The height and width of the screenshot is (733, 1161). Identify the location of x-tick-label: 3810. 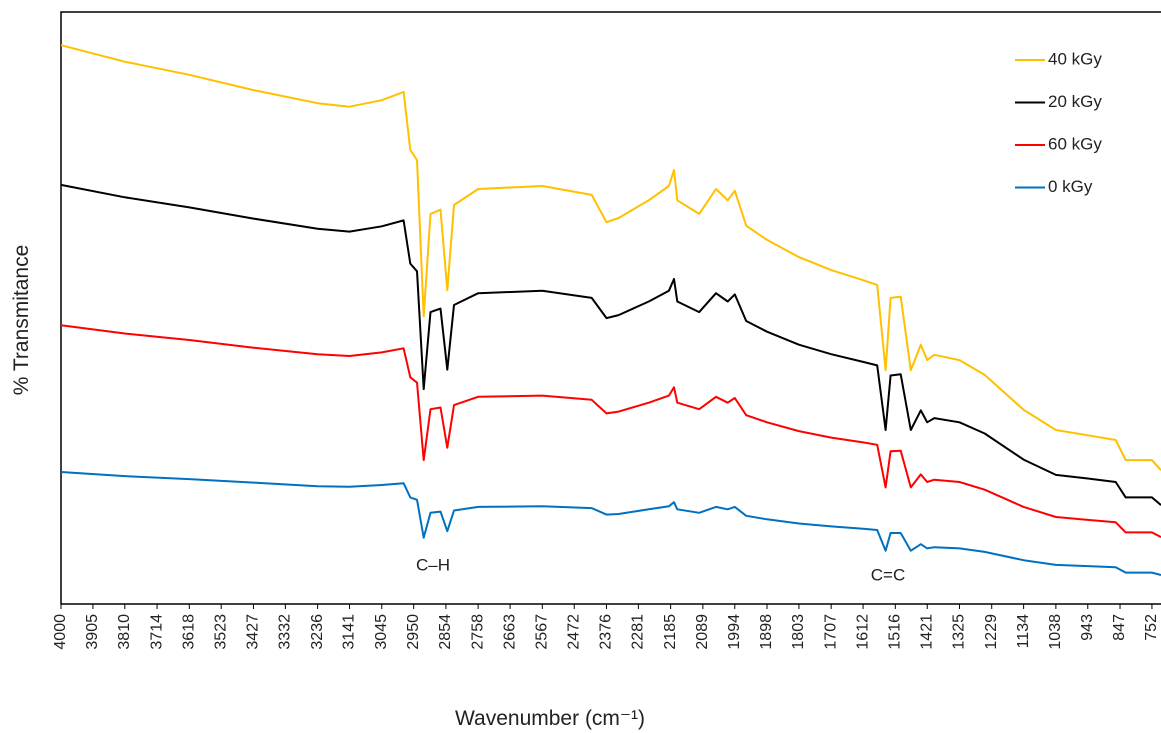
(124, 632).